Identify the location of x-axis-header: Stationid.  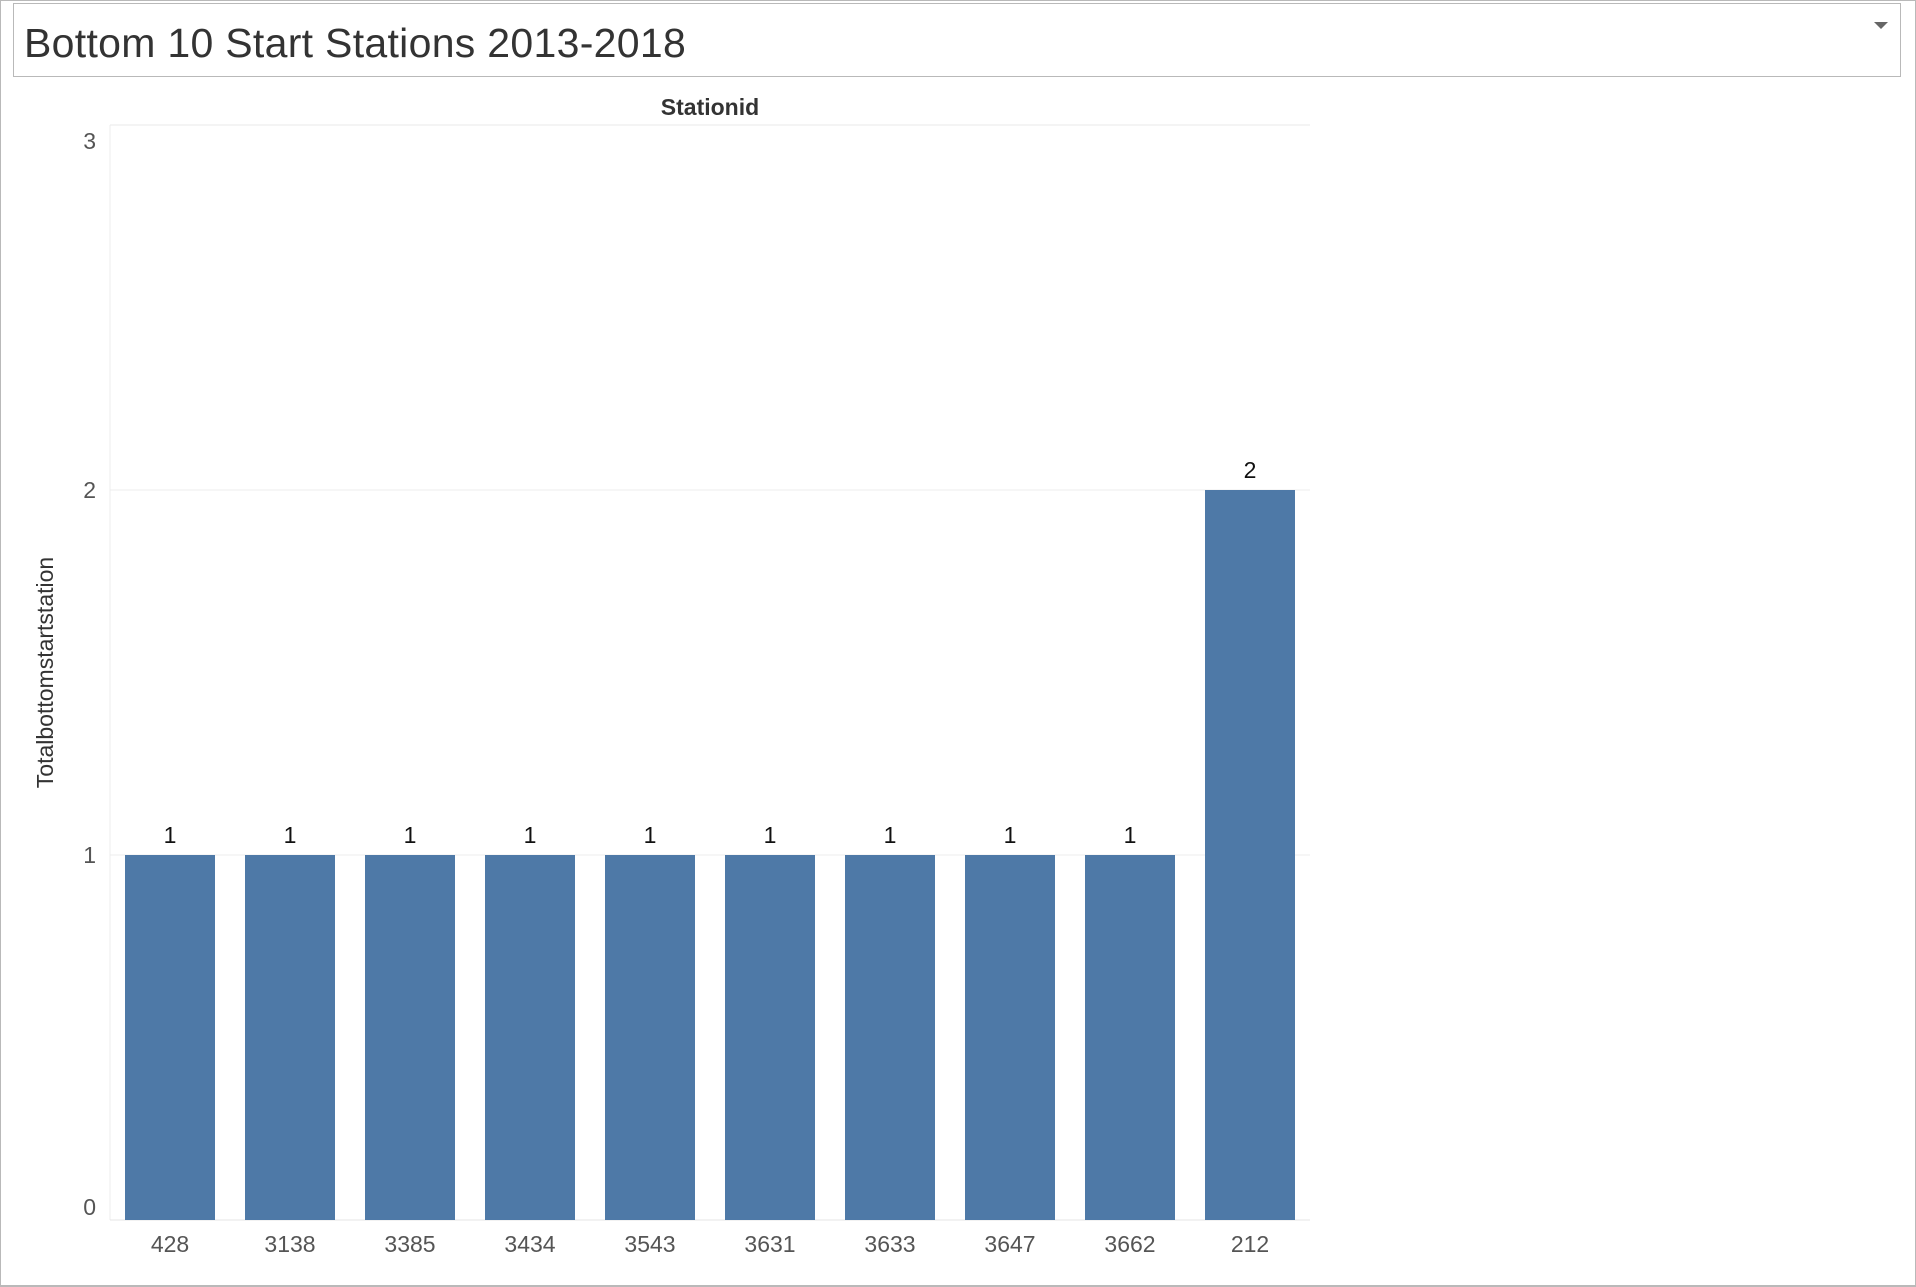
(710, 107).